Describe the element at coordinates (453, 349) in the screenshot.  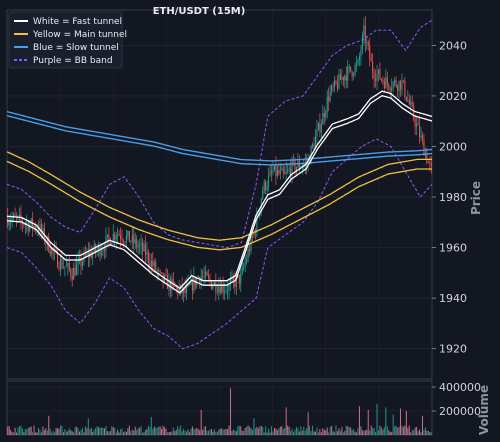
I see `y-tick-label: 1920` at that location.